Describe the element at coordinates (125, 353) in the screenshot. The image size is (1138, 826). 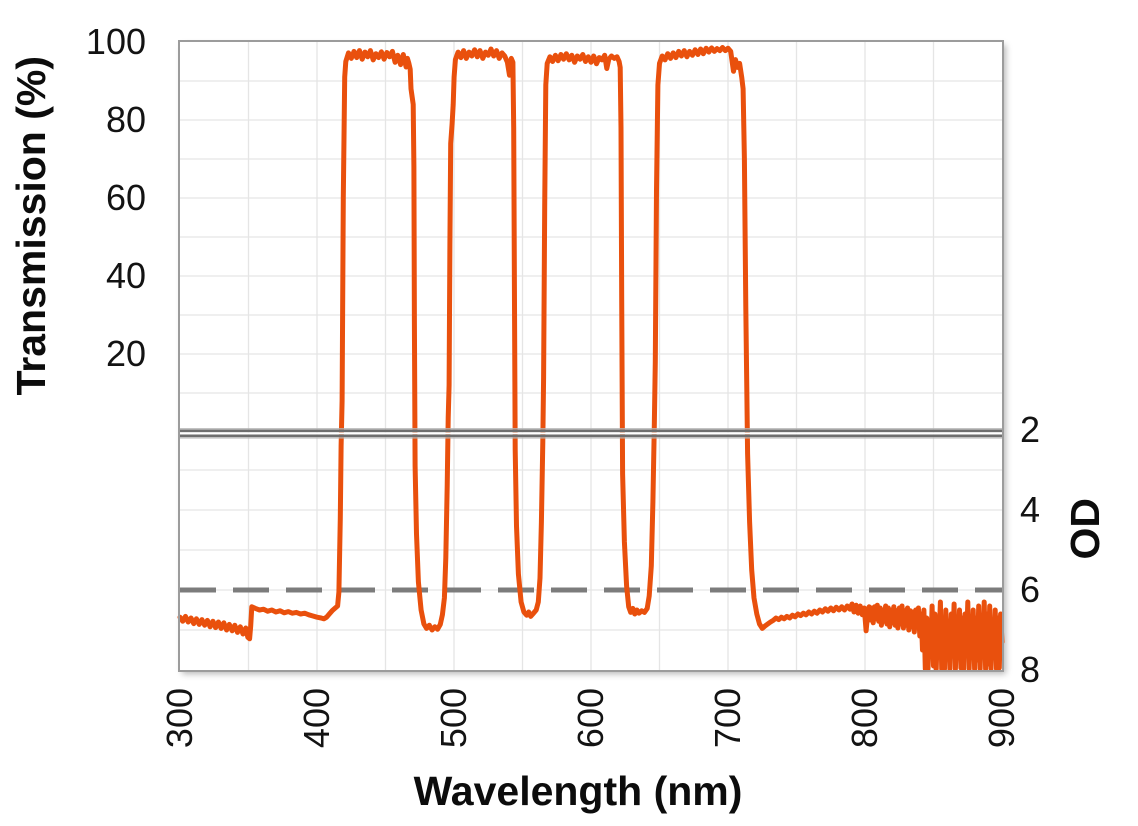
I see `transmission-tick-label: 20` at that location.